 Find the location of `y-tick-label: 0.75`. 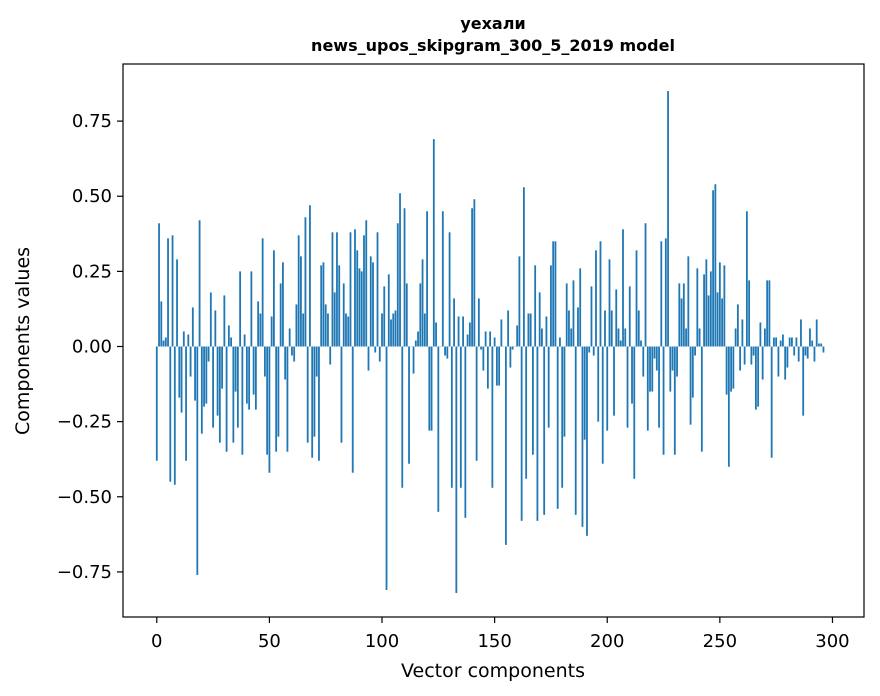

y-tick-label: 0.75 is located at coordinates (92, 121).